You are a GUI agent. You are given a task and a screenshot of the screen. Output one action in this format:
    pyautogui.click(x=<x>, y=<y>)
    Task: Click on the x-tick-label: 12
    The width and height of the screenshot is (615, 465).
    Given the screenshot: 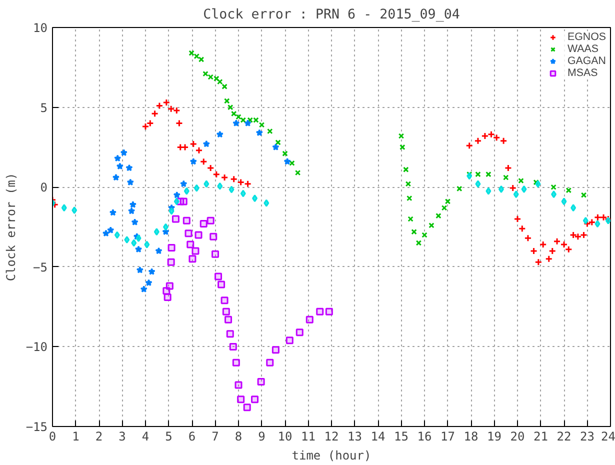 What is the action you would take?
    pyautogui.click(x=331, y=437)
    